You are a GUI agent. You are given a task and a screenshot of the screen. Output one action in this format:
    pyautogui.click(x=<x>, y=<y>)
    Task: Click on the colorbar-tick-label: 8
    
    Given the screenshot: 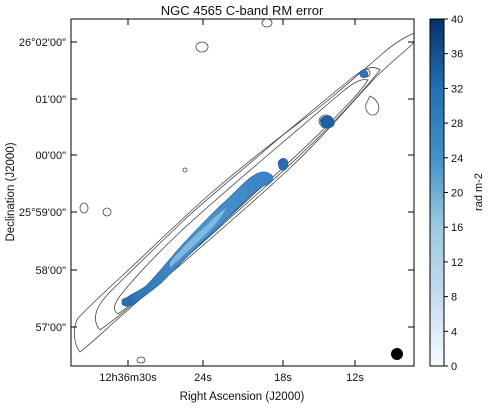 What is the action you would take?
    pyautogui.click(x=454, y=298)
    